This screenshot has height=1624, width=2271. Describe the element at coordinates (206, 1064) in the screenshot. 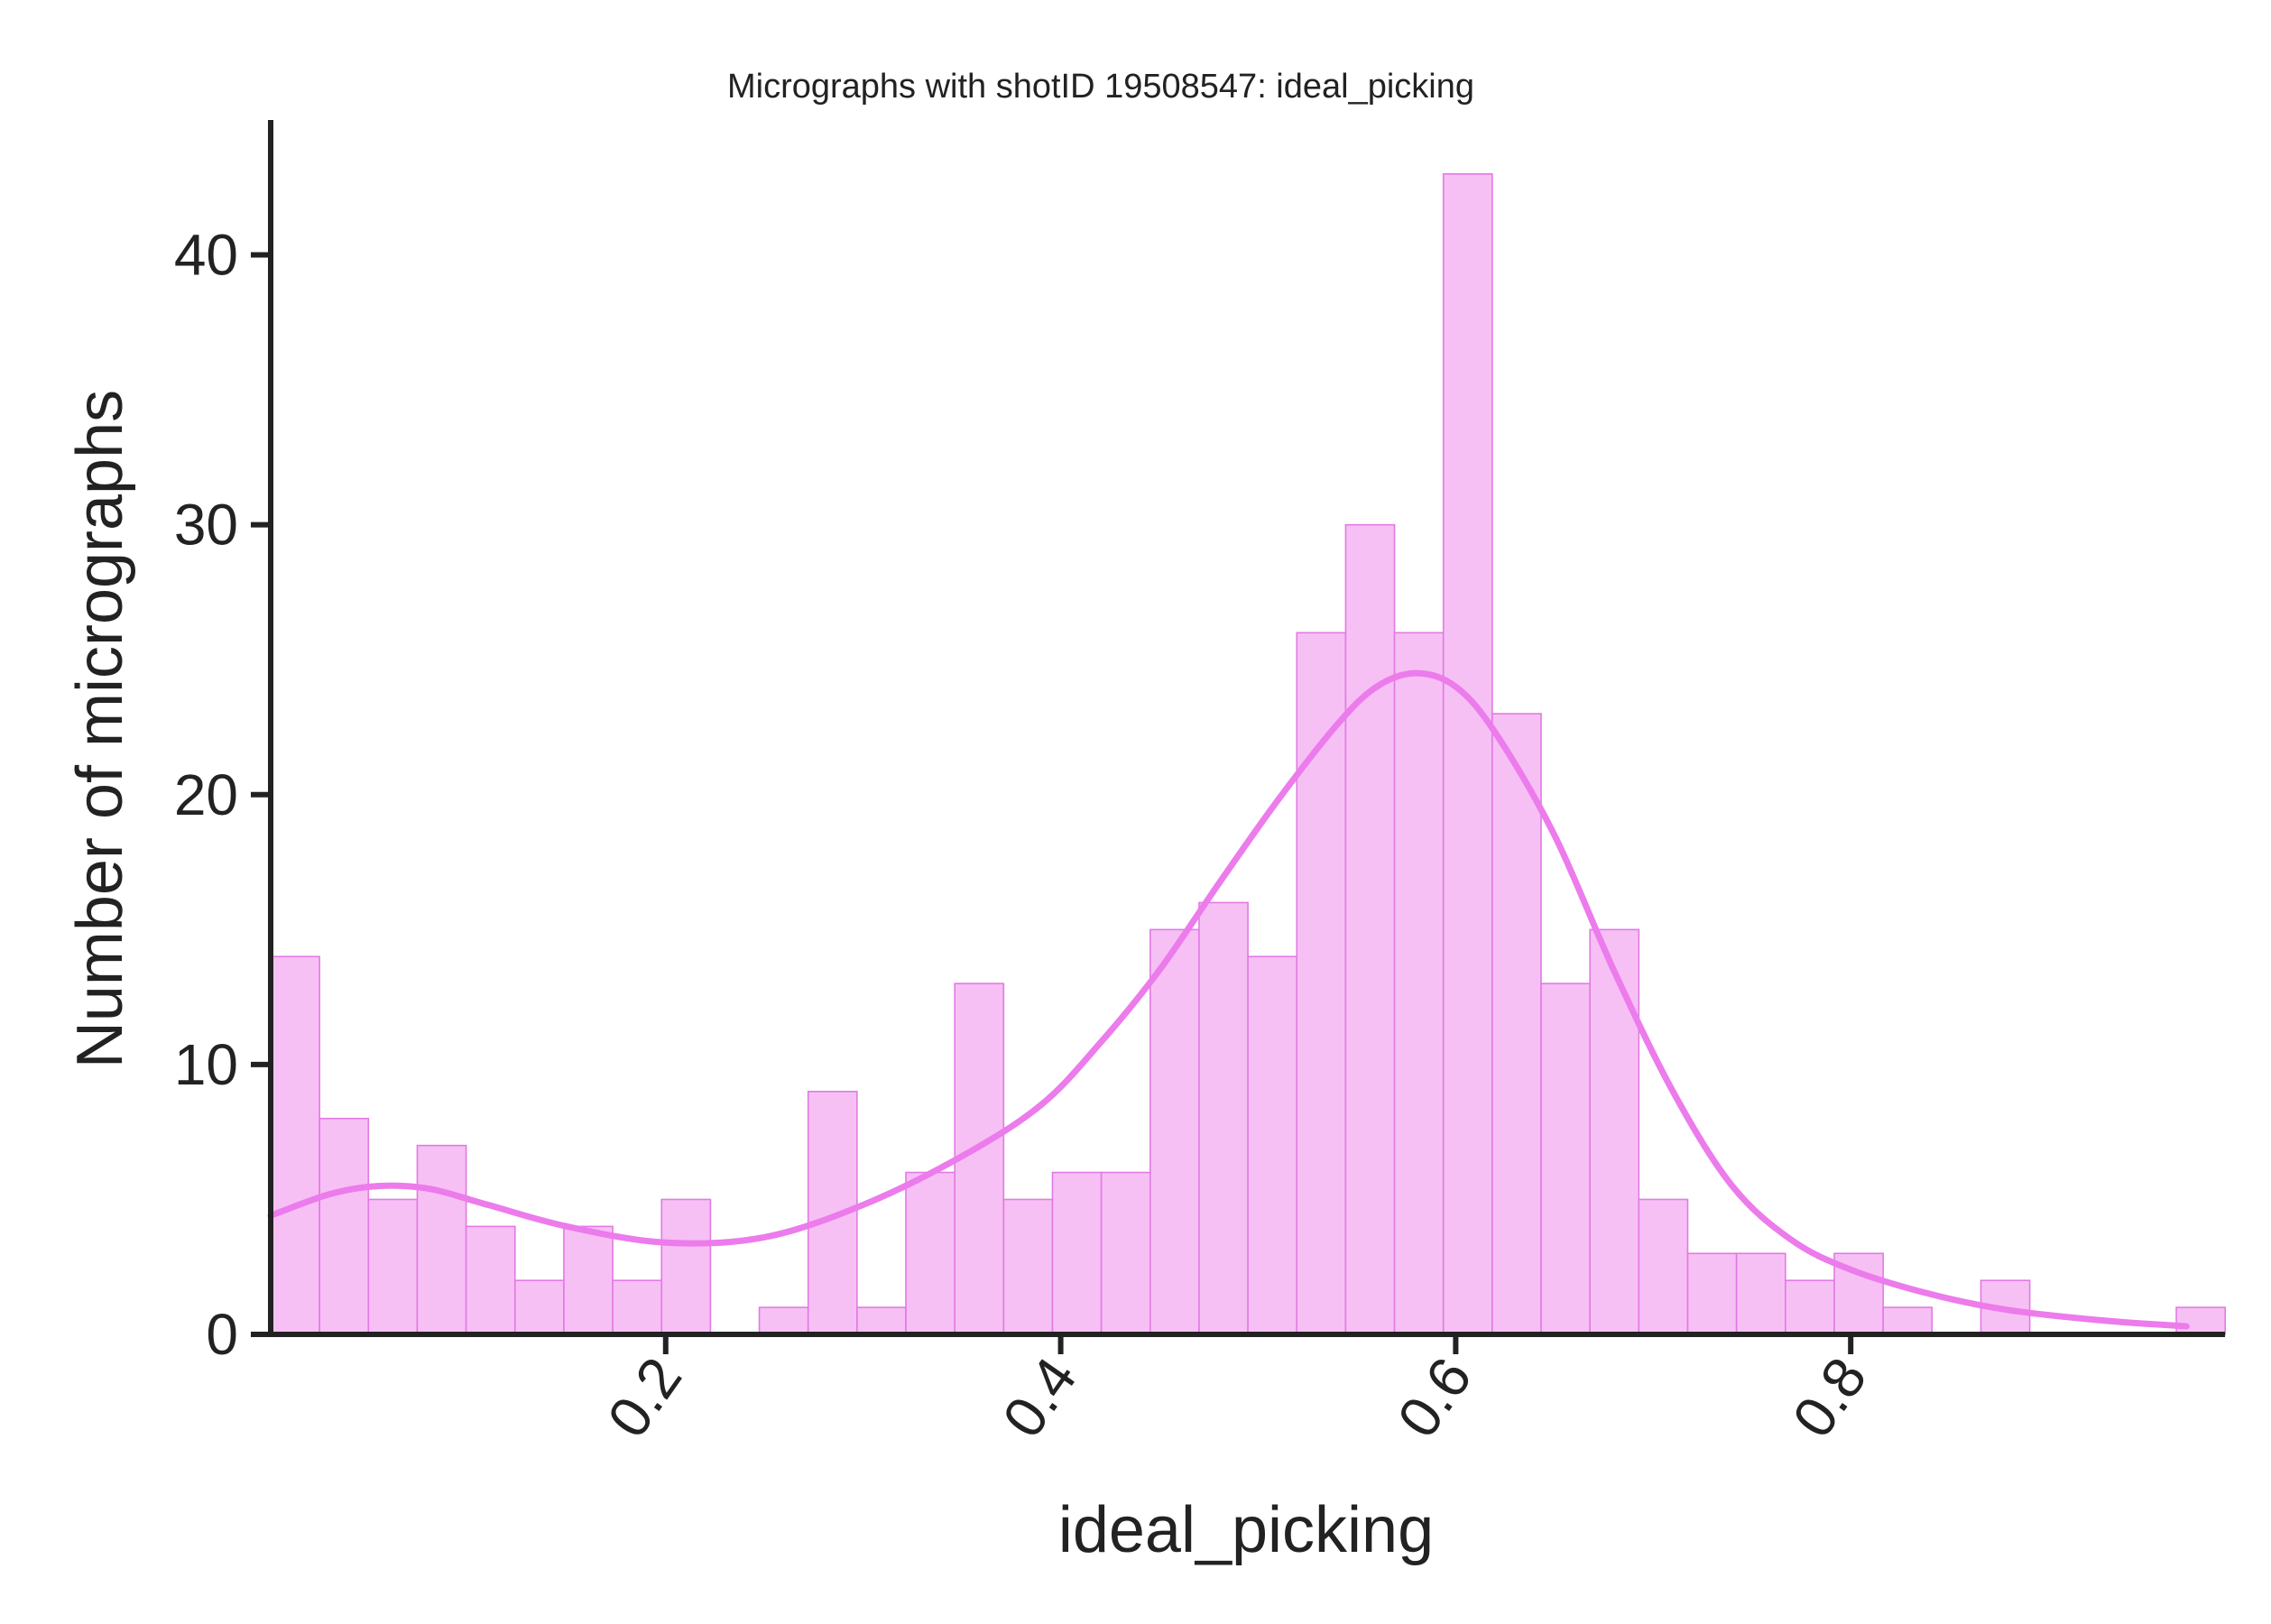

I see `y-tick-label: 10` at that location.